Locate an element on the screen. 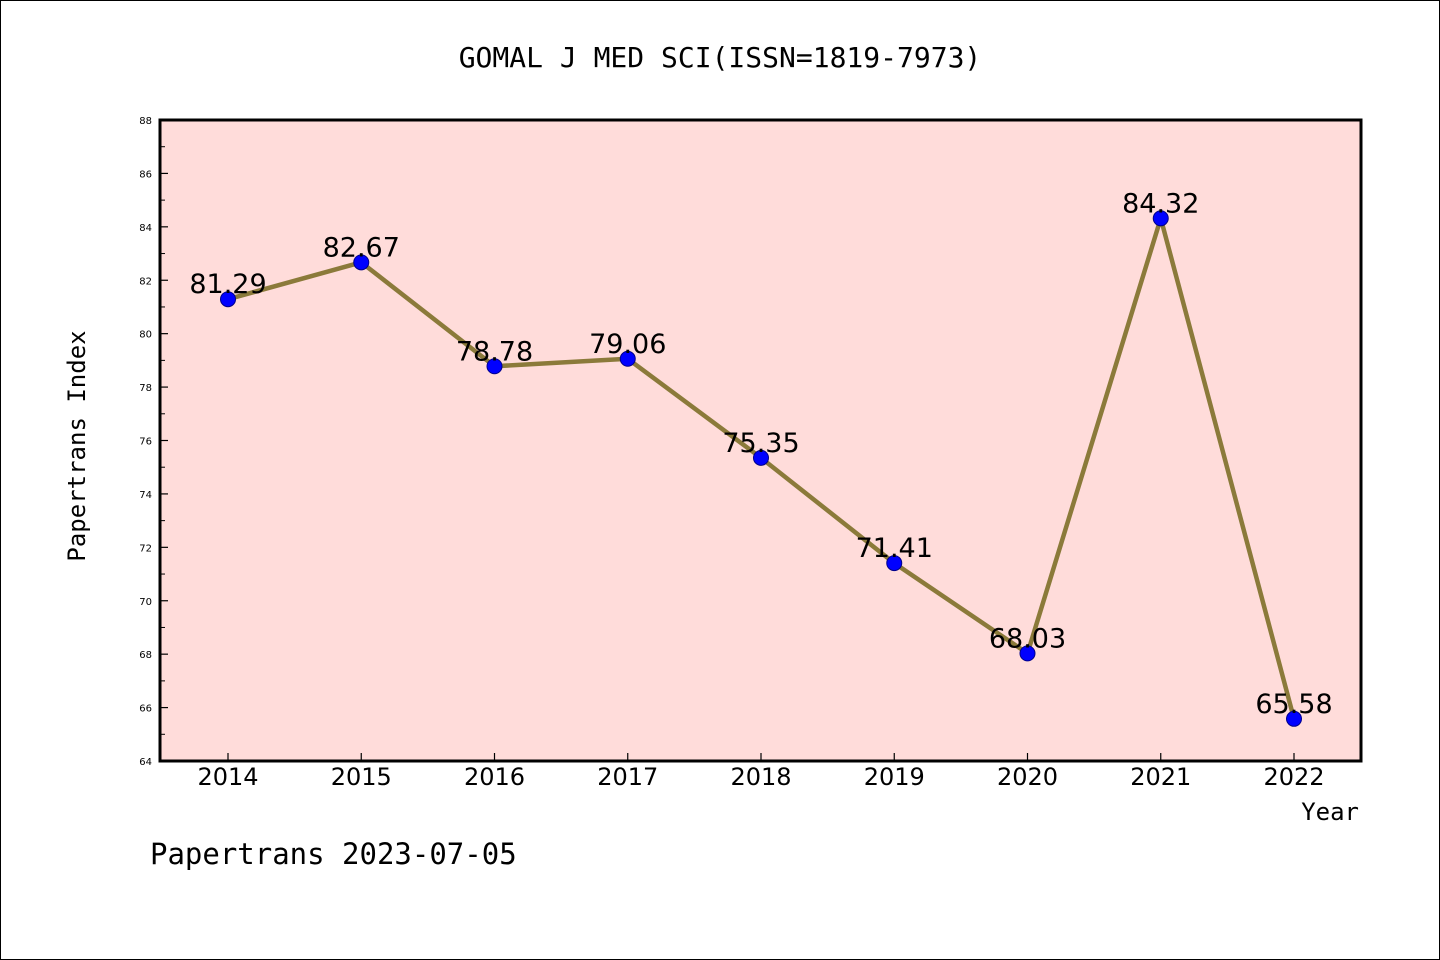 This screenshot has width=1440, height=960. data-label: 81.29 is located at coordinates (227, 284).